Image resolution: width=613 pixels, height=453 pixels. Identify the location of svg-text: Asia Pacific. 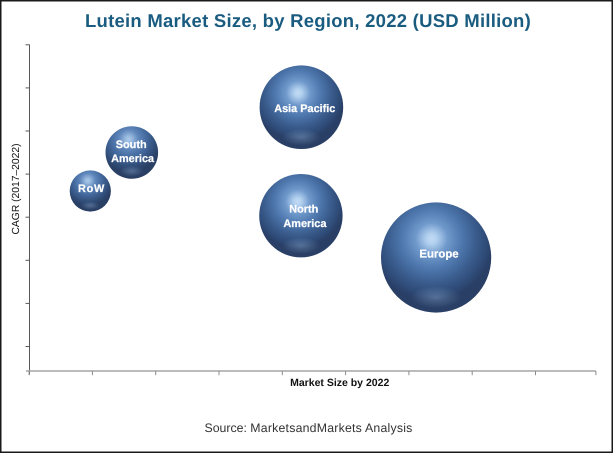
(304, 109).